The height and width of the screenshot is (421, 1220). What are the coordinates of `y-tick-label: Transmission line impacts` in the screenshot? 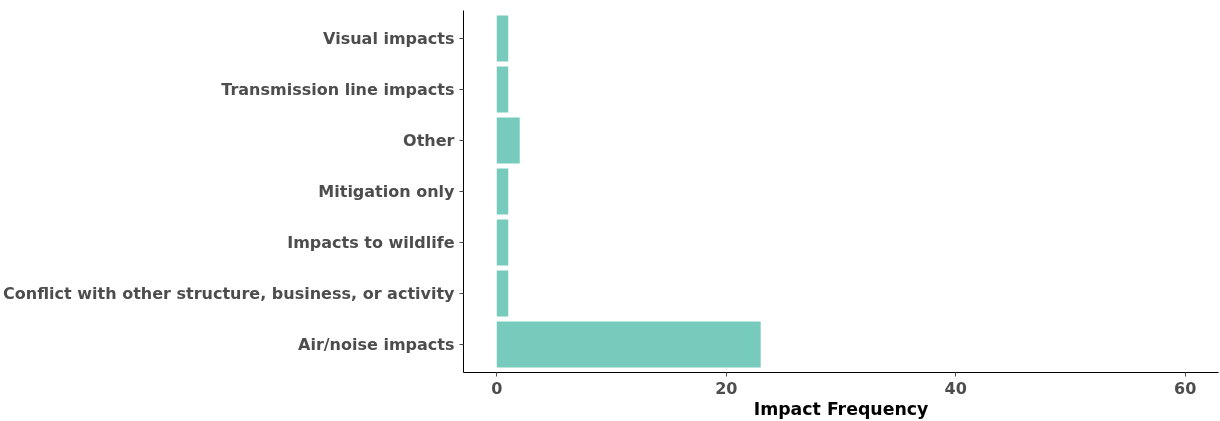 It's located at (338, 90).